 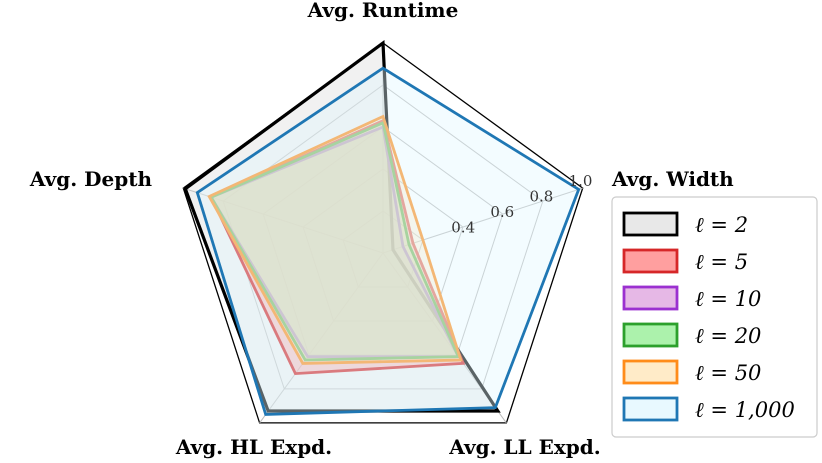 What do you see at coordinates (728, 373) in the screenshot?
I see `legend-label-5: ℓ = 50` at bounding box center [728, 373].